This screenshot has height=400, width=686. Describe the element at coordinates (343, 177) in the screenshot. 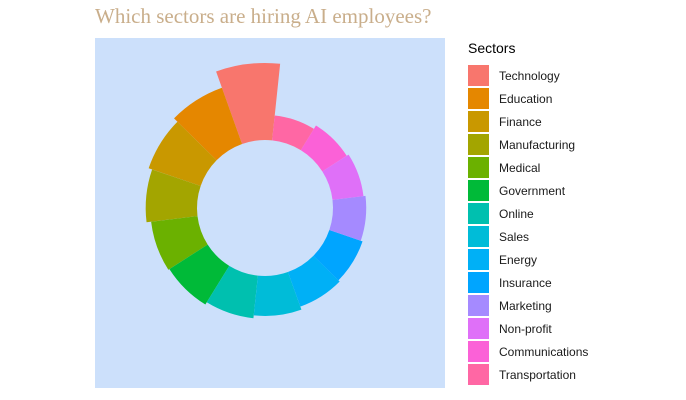

I see `bar-non-profit` at that location.